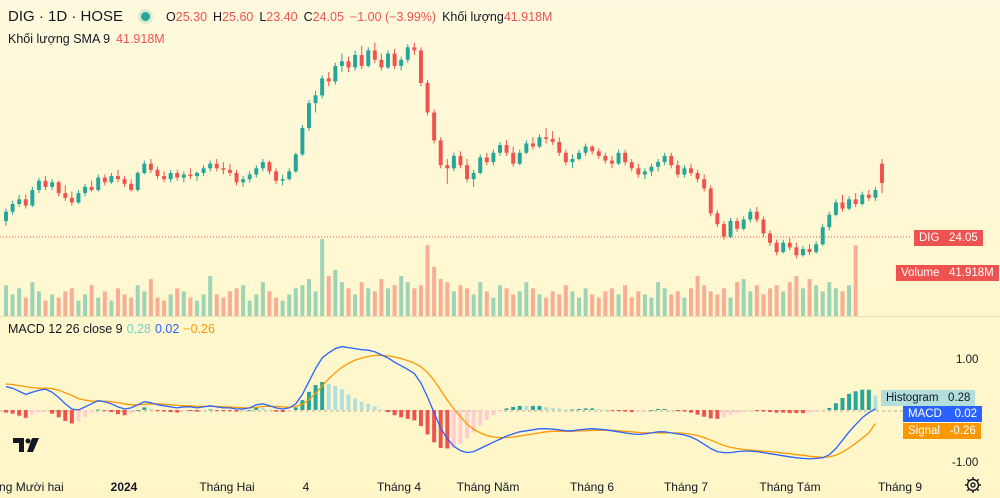 The image size is (1000, 498). What do you see at coordinates (66, 16) in the screenshot?
I see `symbol-title: DIG · 1D · HOSE` at bounding box center [66, 16].